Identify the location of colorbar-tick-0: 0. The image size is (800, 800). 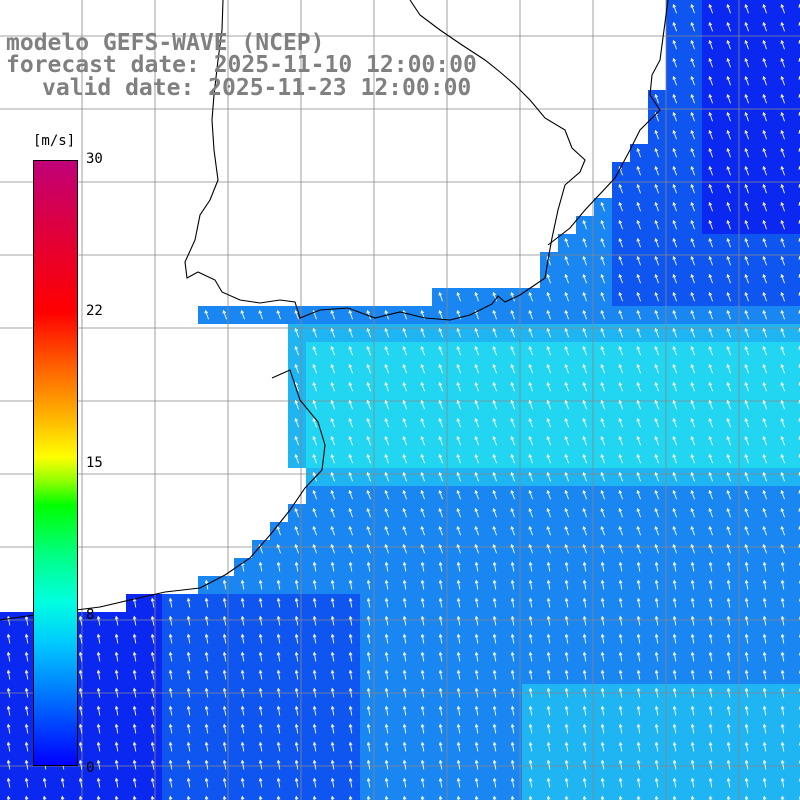
(90, 768).